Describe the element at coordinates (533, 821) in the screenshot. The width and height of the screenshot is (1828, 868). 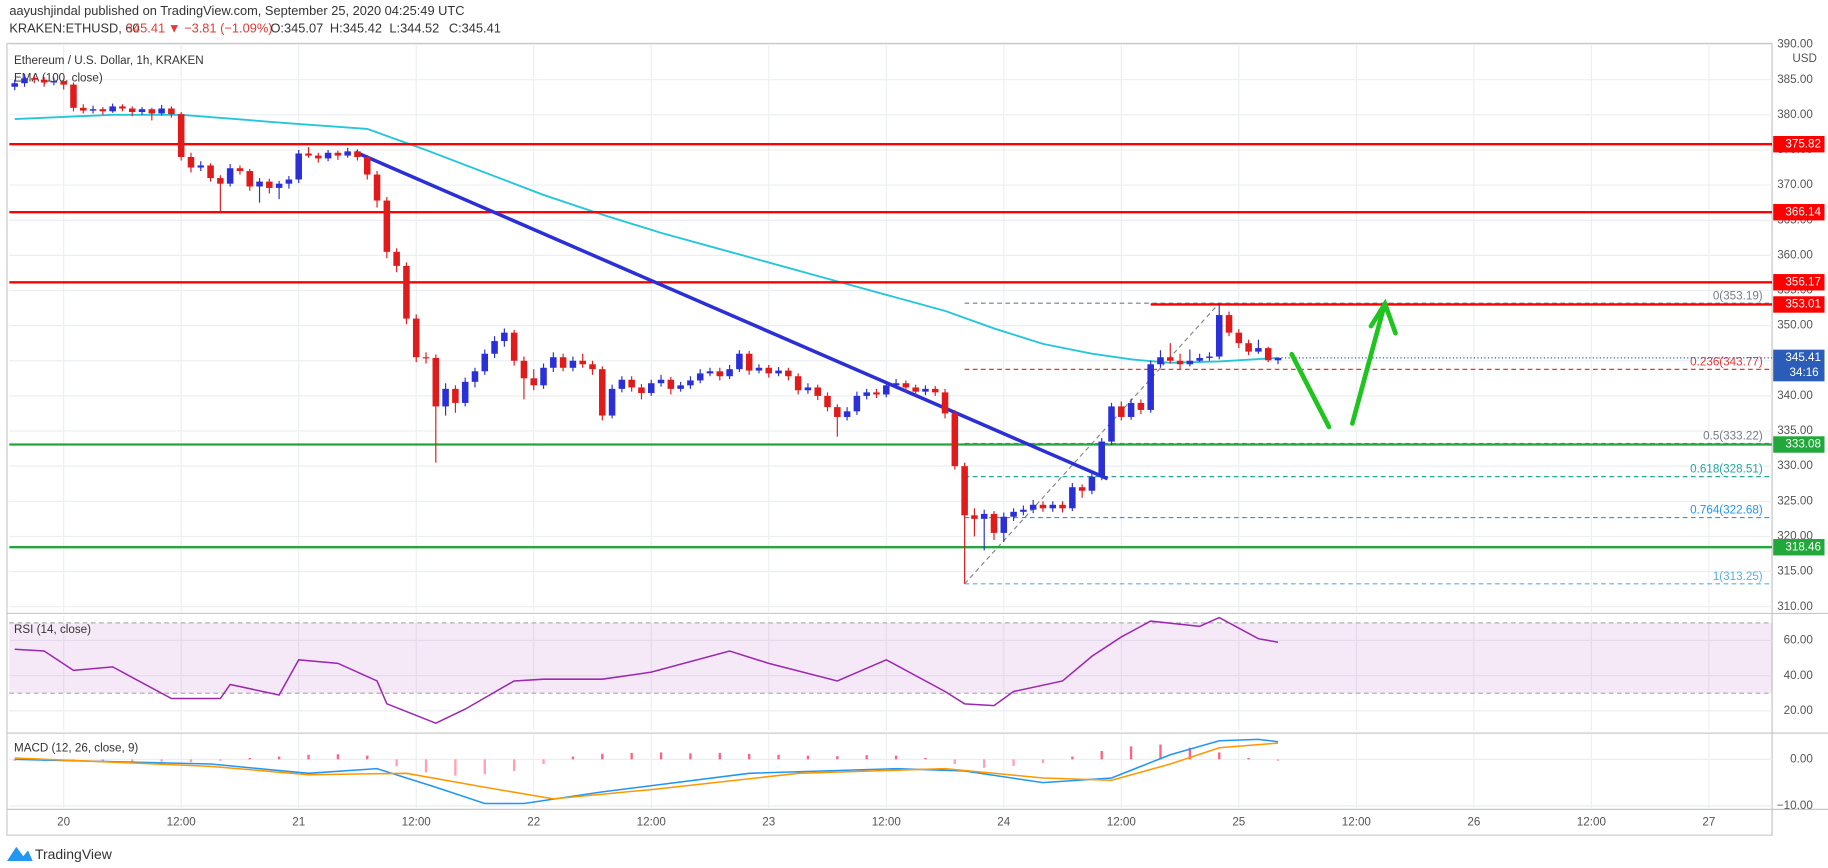
I see `x-tick-label: 22` at that location.